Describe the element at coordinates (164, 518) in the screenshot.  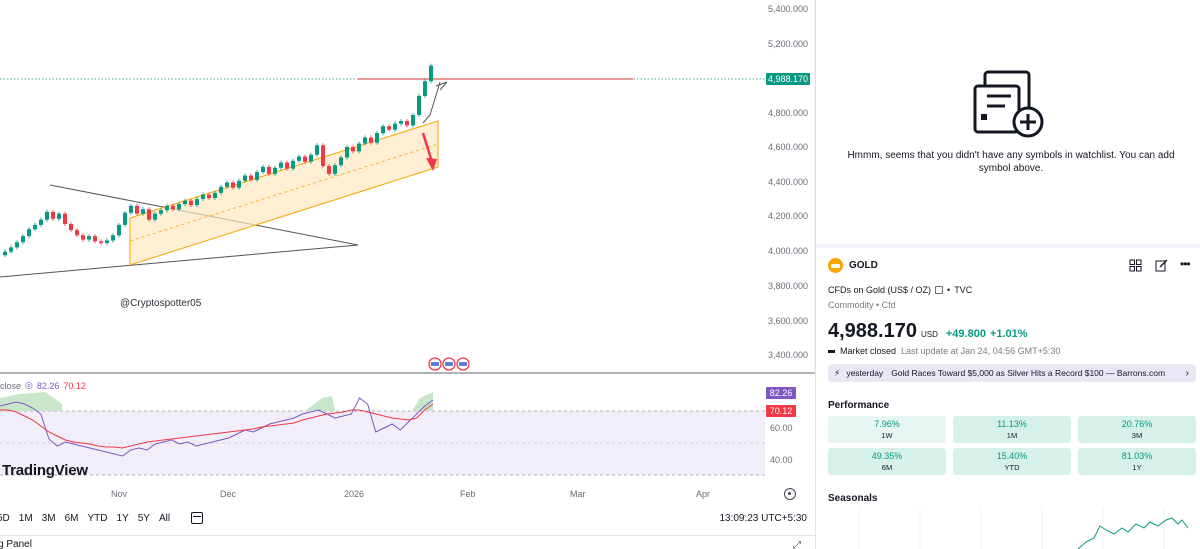
I see `range-button-all: All` at that location.